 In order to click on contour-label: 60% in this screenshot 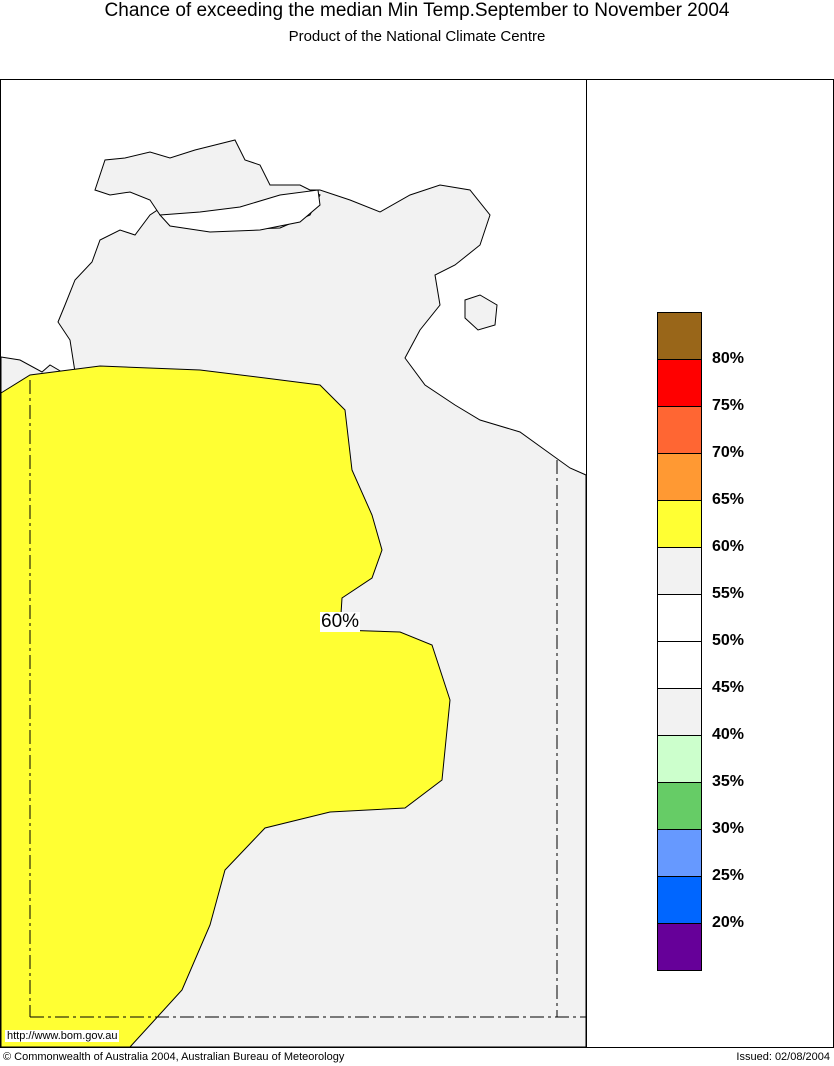, I will do `click(340, 621)`.